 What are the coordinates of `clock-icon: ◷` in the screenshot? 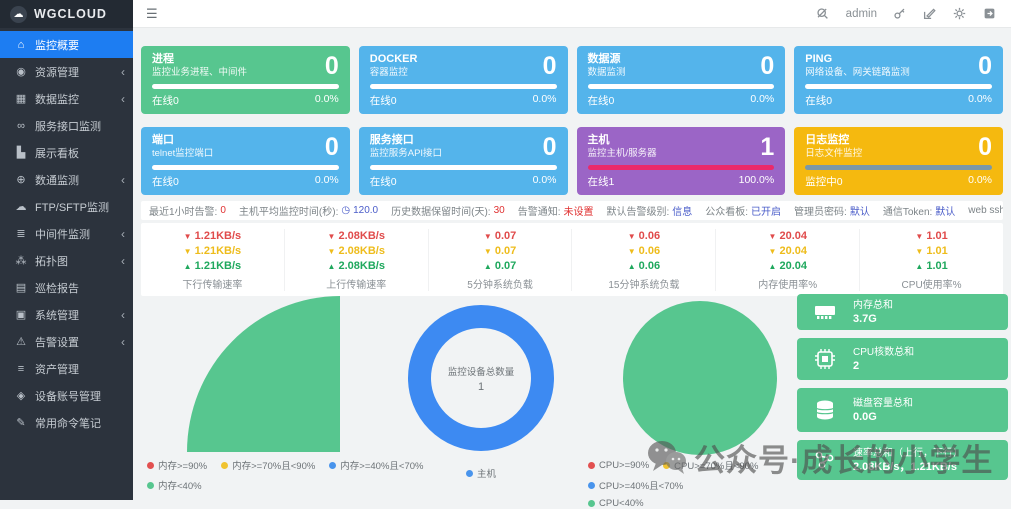 It's located at (346, 210).